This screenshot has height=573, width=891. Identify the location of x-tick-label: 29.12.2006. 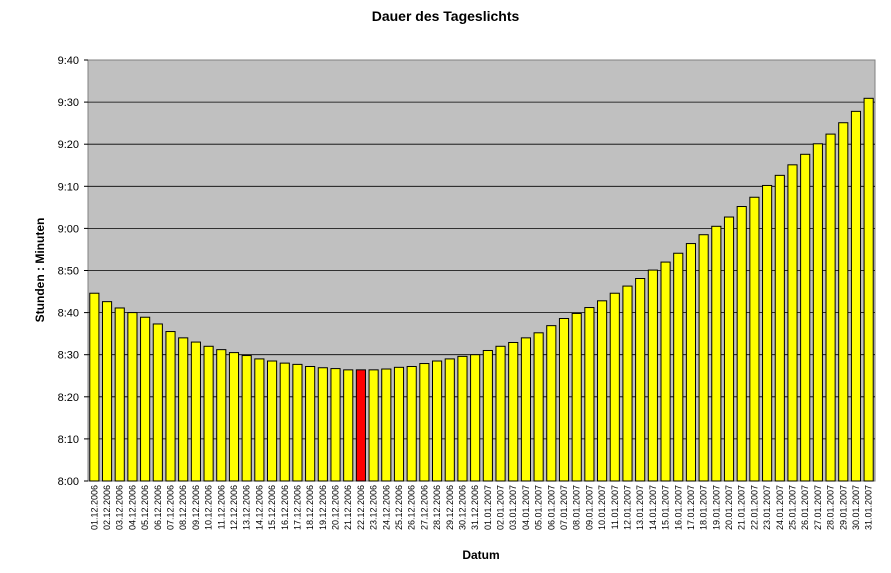
(450, 507).